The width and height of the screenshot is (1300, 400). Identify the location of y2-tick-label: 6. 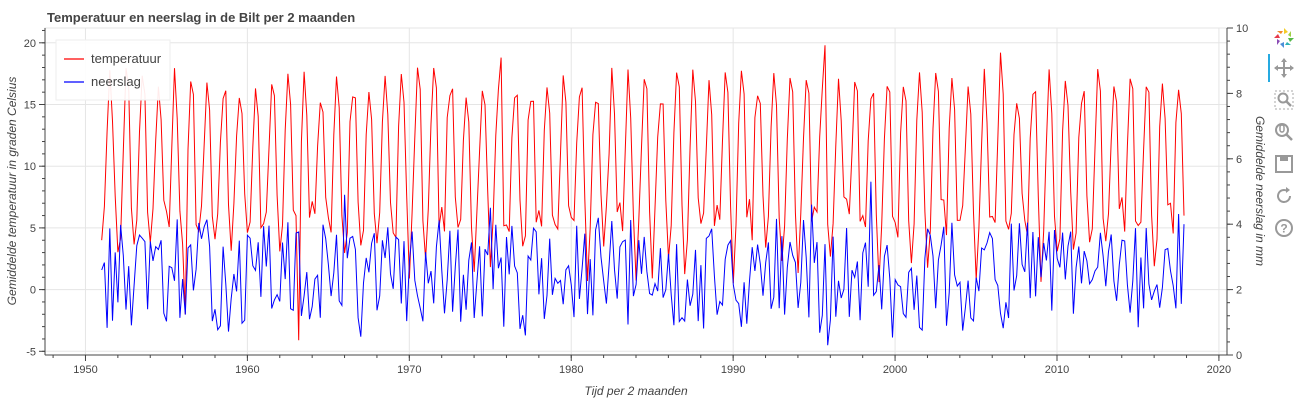
(1239, 160).